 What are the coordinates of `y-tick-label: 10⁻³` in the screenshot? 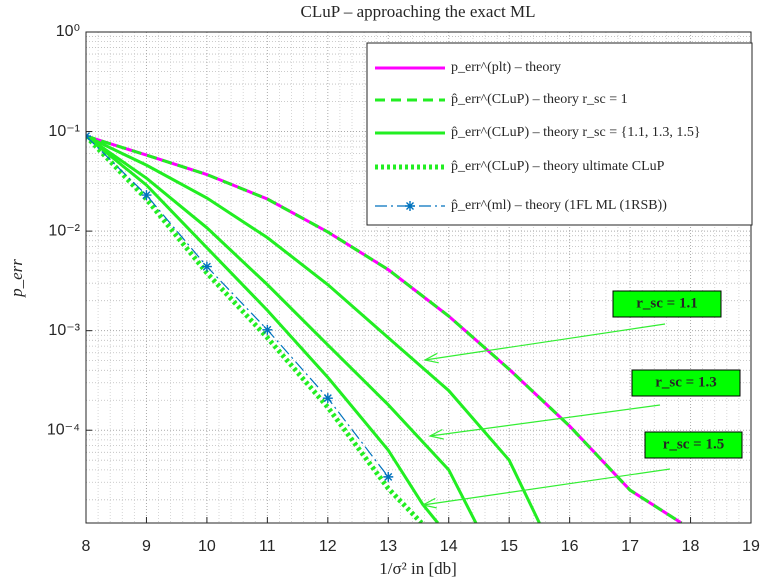 It's located at (64, 330).